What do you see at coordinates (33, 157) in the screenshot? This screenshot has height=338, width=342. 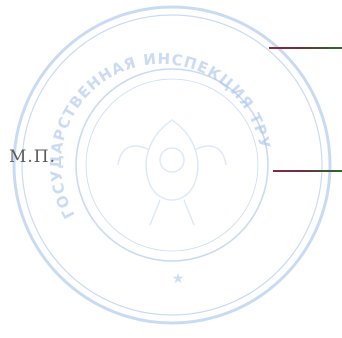 I see `stamp-place-label: М.П.` at bounding box center [33, 157].